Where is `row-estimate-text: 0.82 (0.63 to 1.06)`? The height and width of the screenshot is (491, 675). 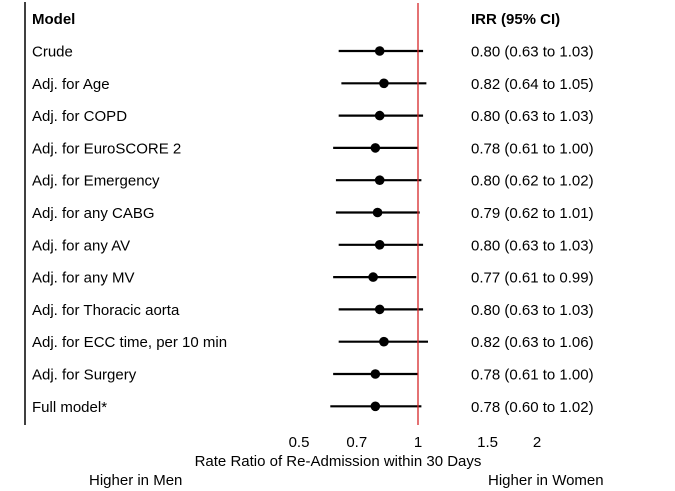
row-estimate-text: 0.82 (0.63 to 1.06) is located at coordinates (532, 342).